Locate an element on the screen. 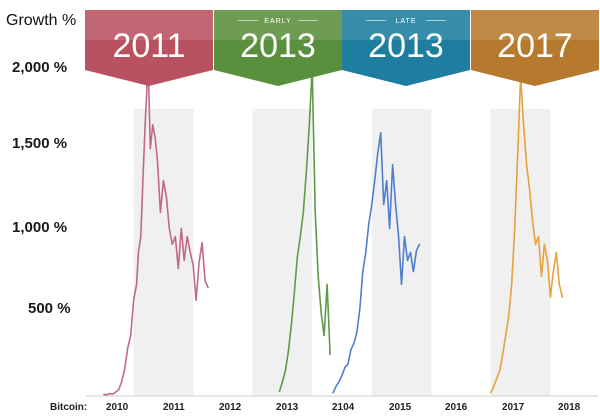 The width and height of the screenshot is (600, 417). y-axis-title: Growth % is located at coordinates (41, 20).